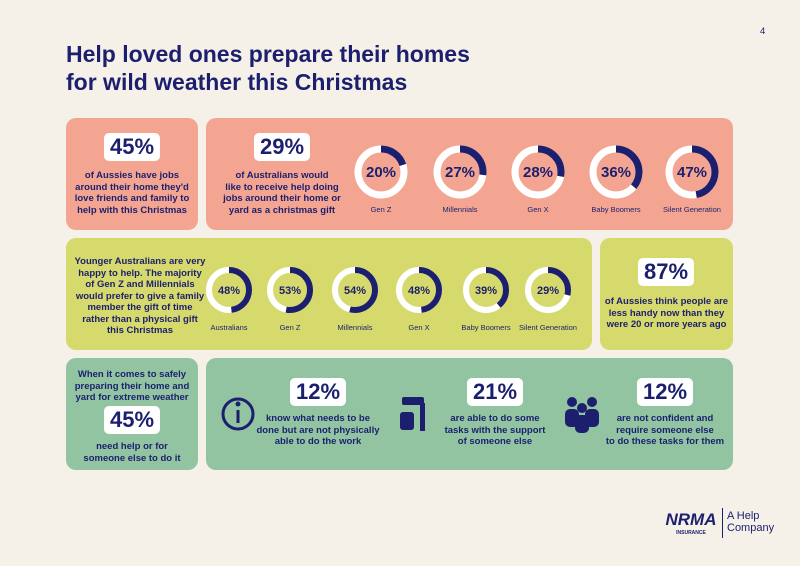  What do you see at coordinates (495, 441) in the screenshot?
I see `text-line: of someone else` at bounding box center [495, 441].